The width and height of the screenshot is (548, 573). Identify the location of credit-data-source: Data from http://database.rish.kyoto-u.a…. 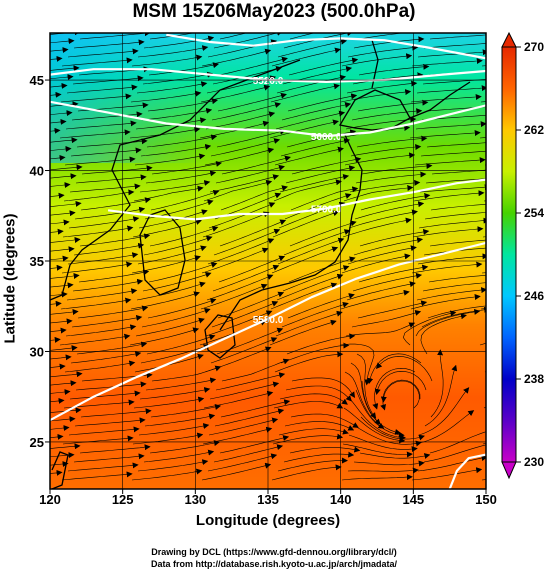
(274, 564).